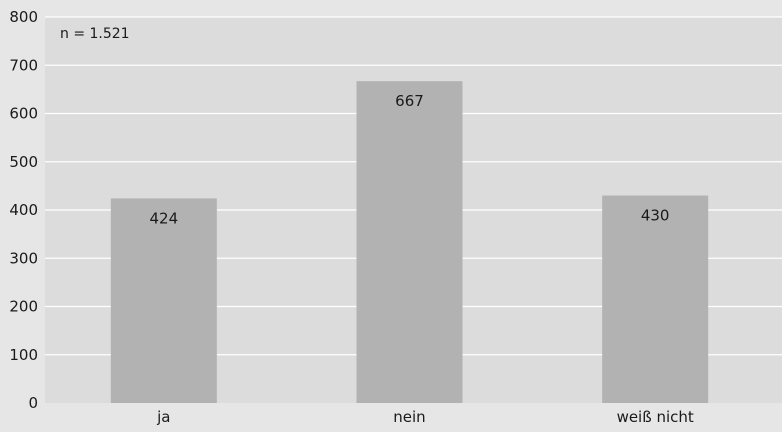  What do you see at coordinates (163, 417) in the screenshot?
I see `x-tick-label-1: ja` at bounding box center [163, 417].